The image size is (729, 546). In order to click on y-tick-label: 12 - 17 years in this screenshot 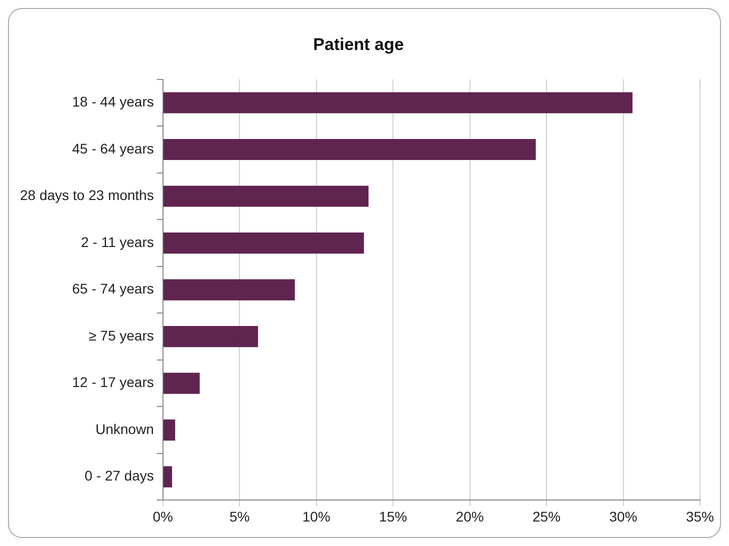, I will do `click(113, 382)`.